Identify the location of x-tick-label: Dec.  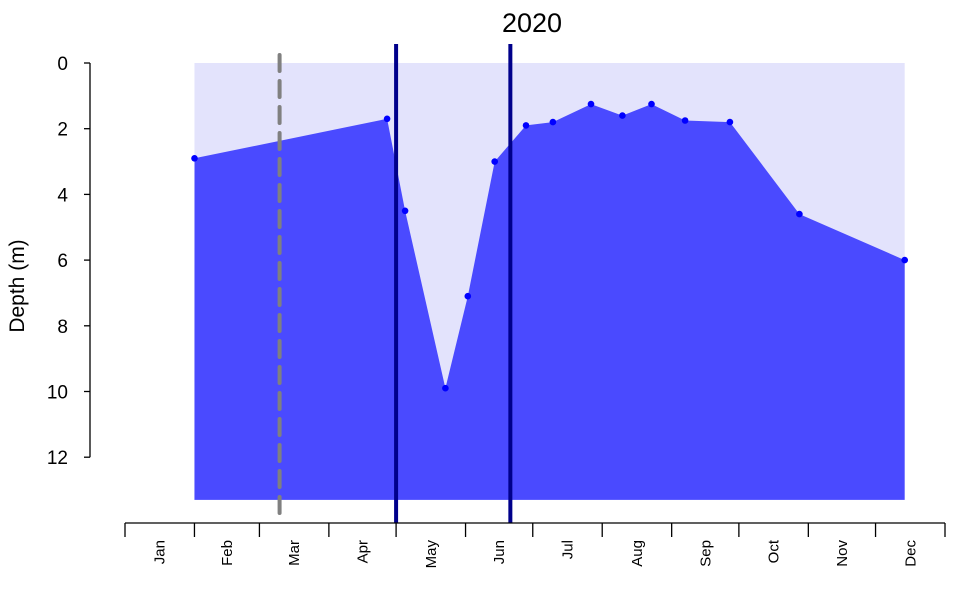
(910, 553).